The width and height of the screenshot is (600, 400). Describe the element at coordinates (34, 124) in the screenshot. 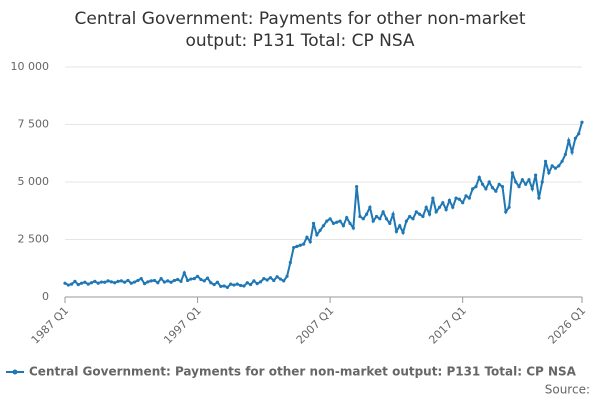

I see `y-tick-label: 7 500` at that location.